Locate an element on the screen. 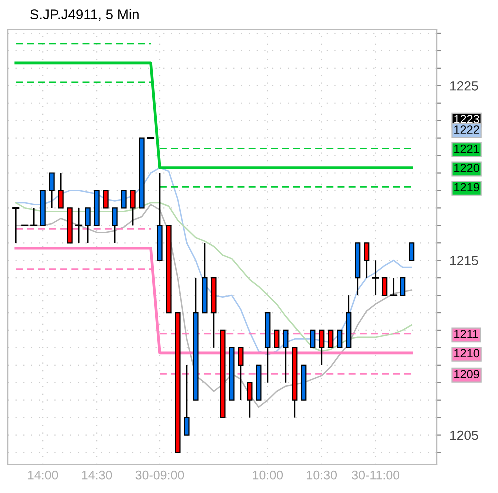 This screenshot has height=493, width=498. y2-tick-label: 1220 is located at coordinates (467, 168).